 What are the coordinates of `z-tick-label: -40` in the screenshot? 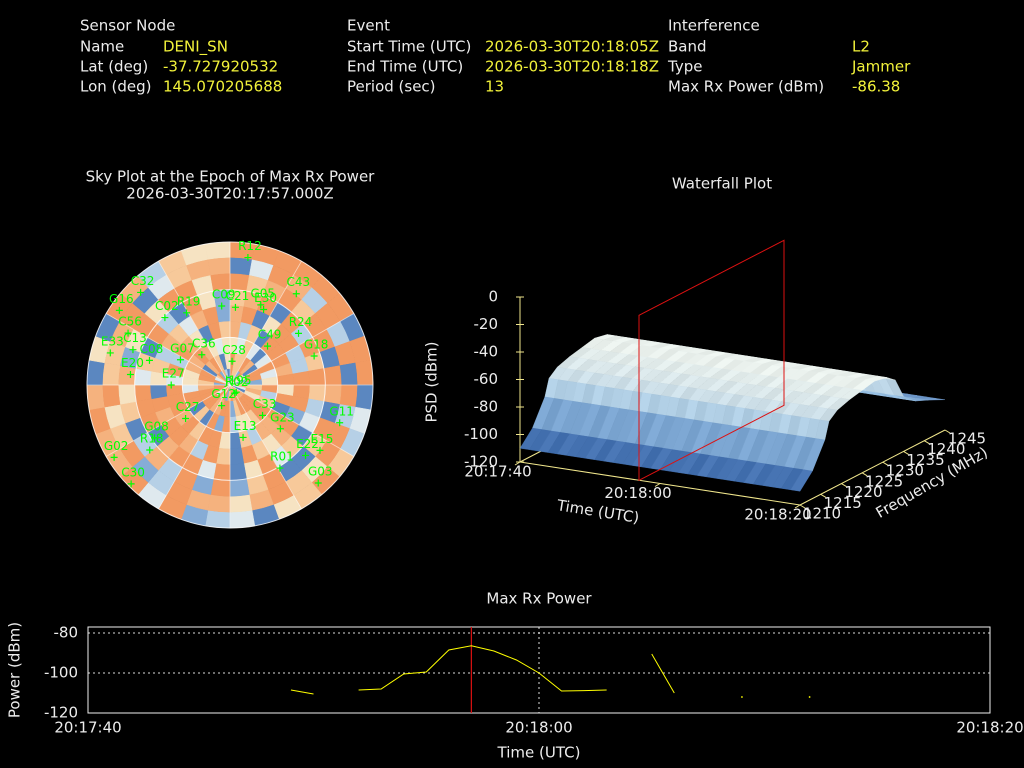 It's located at (486, 352).